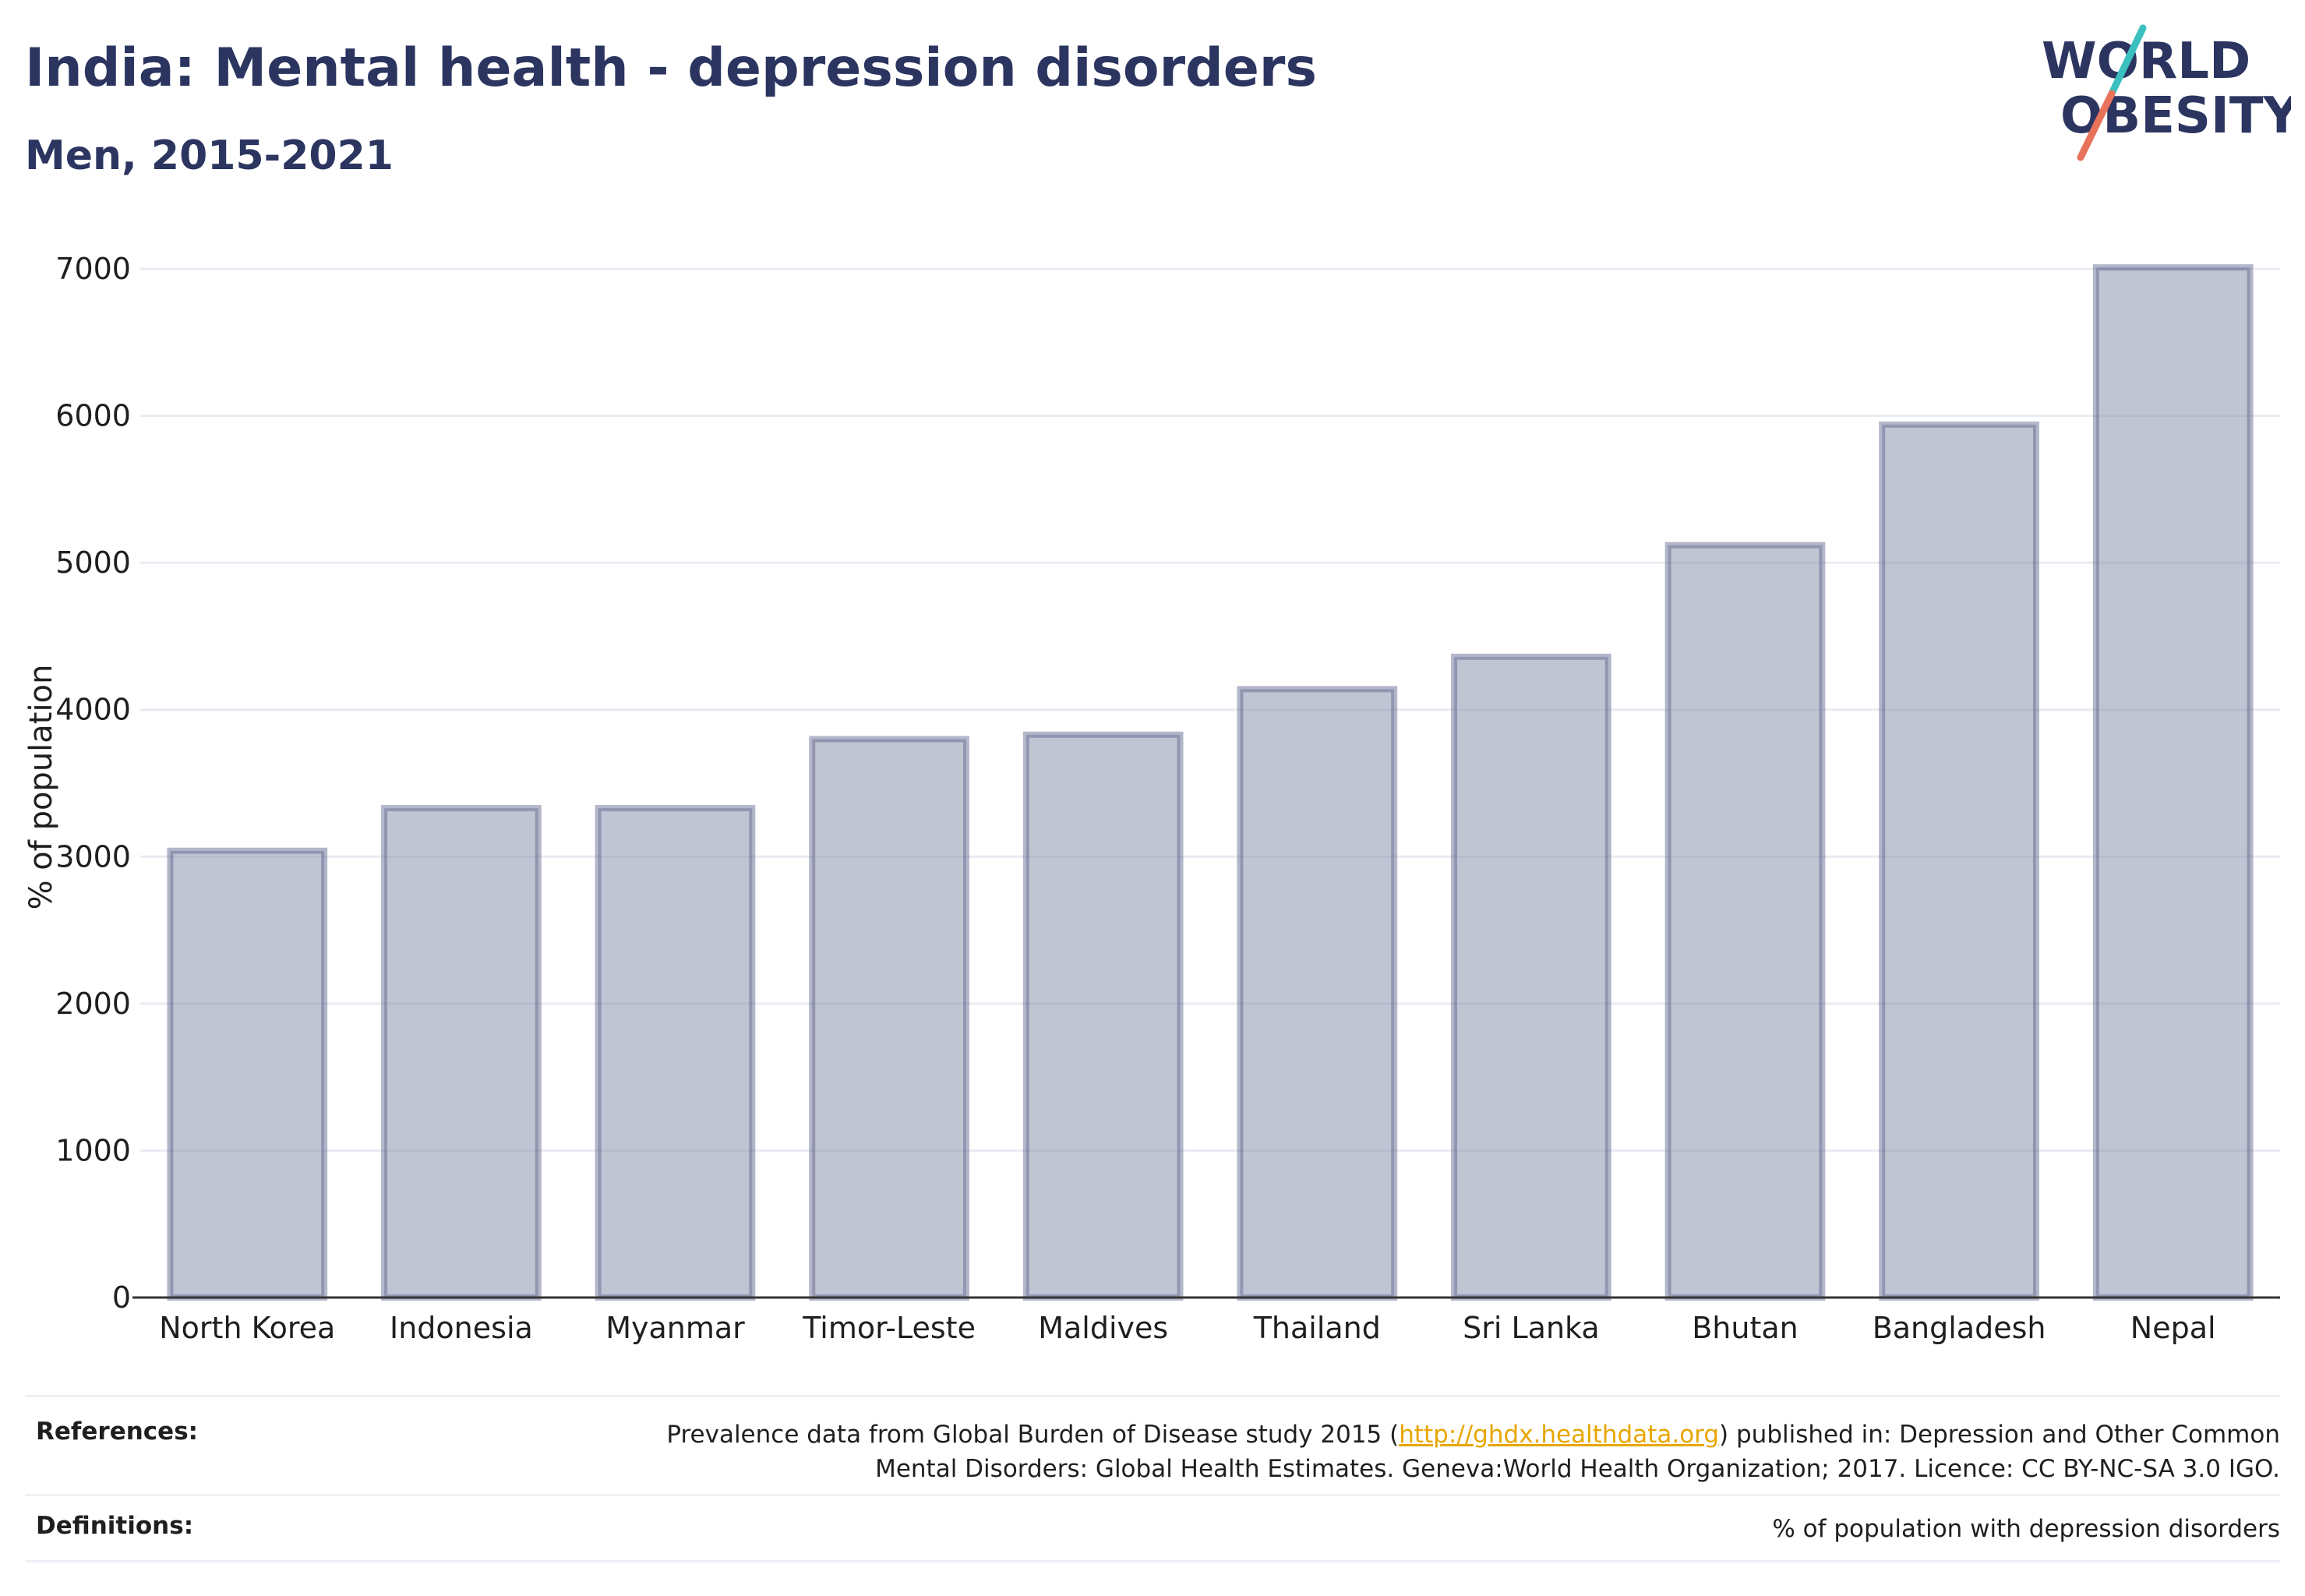 The image size is (2305, 1596). I want to click on y-tick-label: 5000, so click(93, 563).